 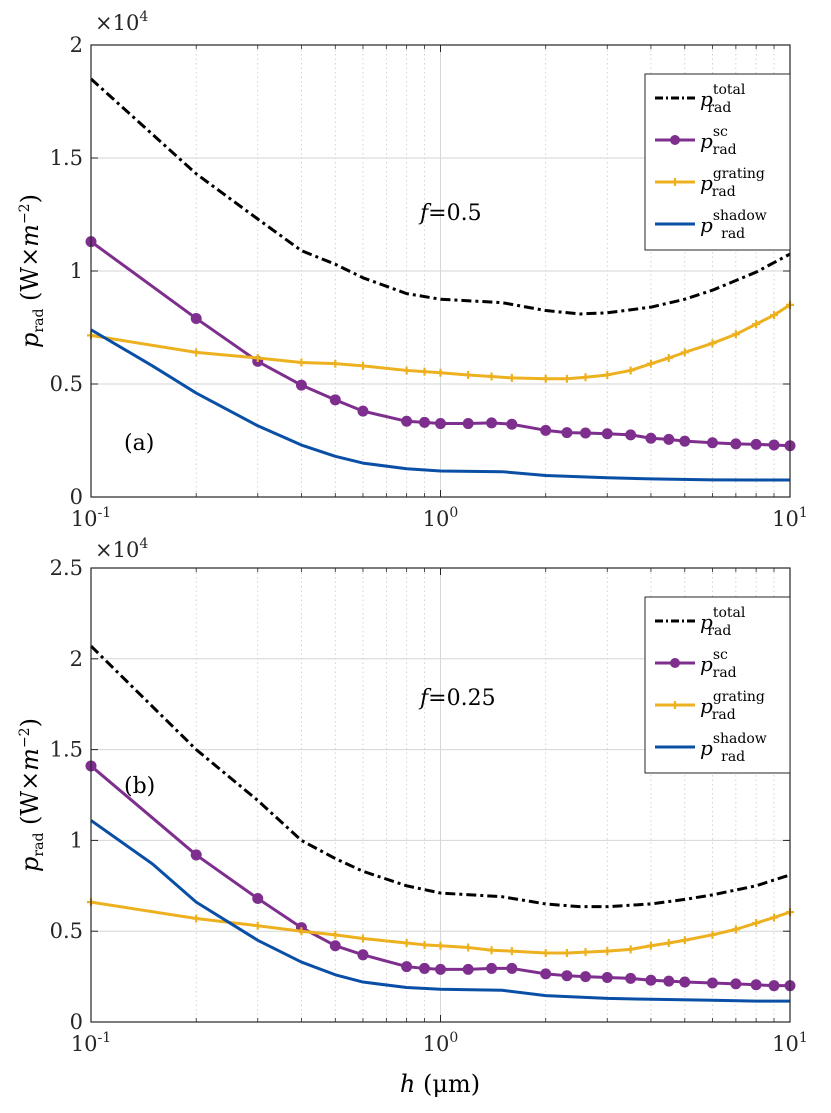 I want to click on x-tick-label: 10⁻¹, so click(x=91, y=518).